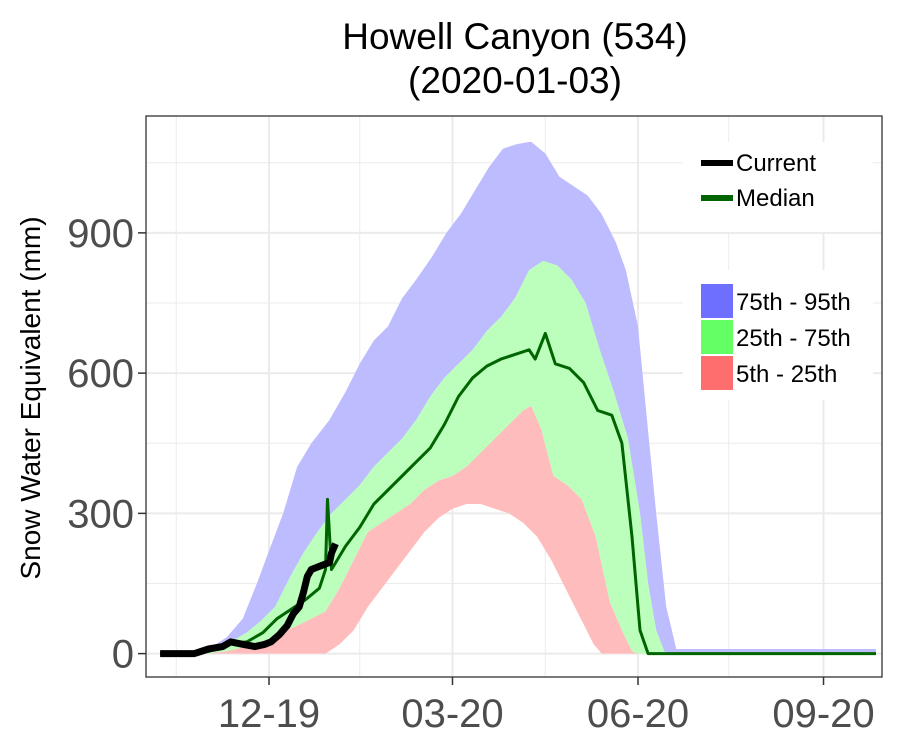  I want to click on legend-label-current: Current, so click(776, 163).